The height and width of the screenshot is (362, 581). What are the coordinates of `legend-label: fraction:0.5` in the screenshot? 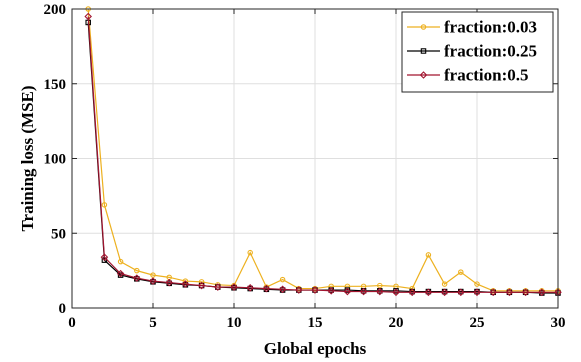 It's located at (486, 75).